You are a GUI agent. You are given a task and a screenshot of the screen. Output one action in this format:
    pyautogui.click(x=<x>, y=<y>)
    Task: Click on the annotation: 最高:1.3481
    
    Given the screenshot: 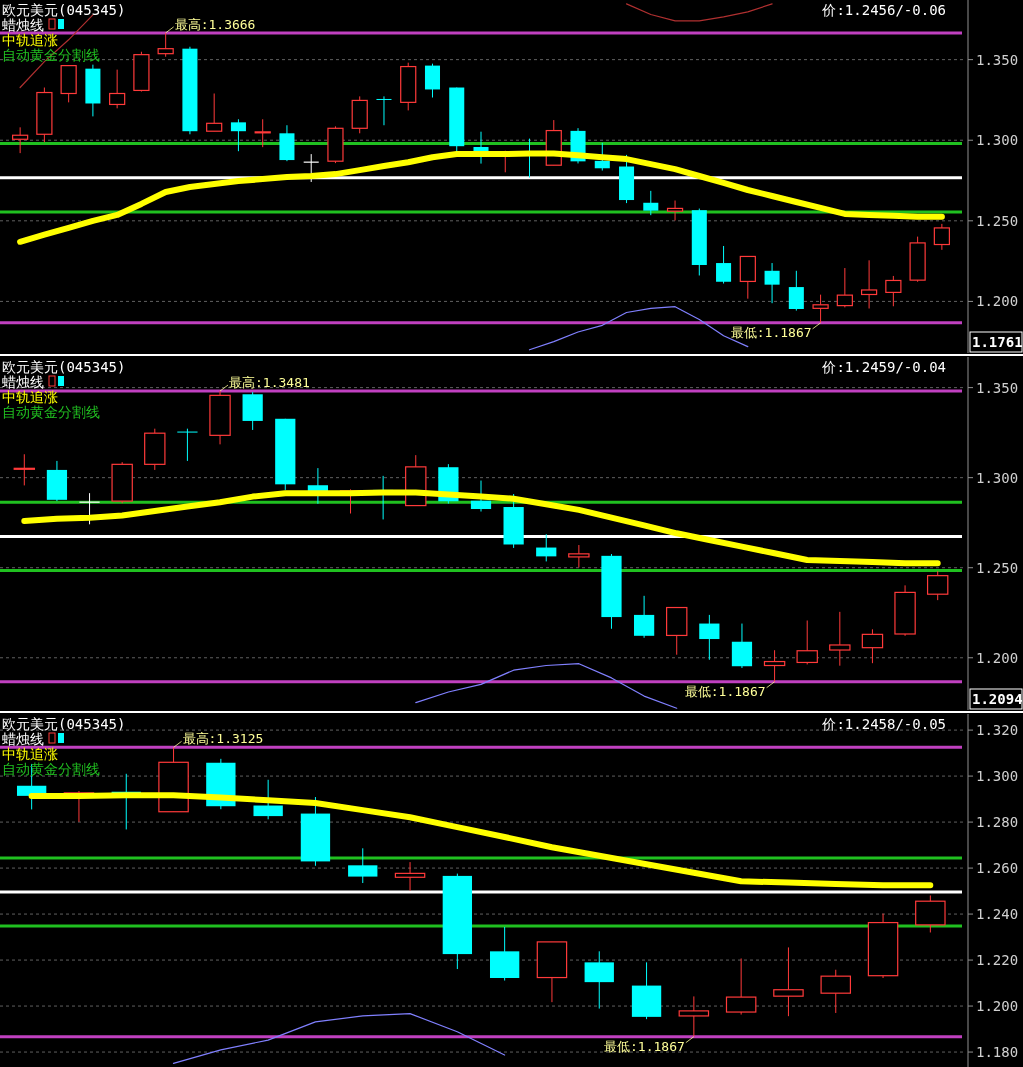 What is the action you would take?
    pyautogui.click(x=269, y=383)
    